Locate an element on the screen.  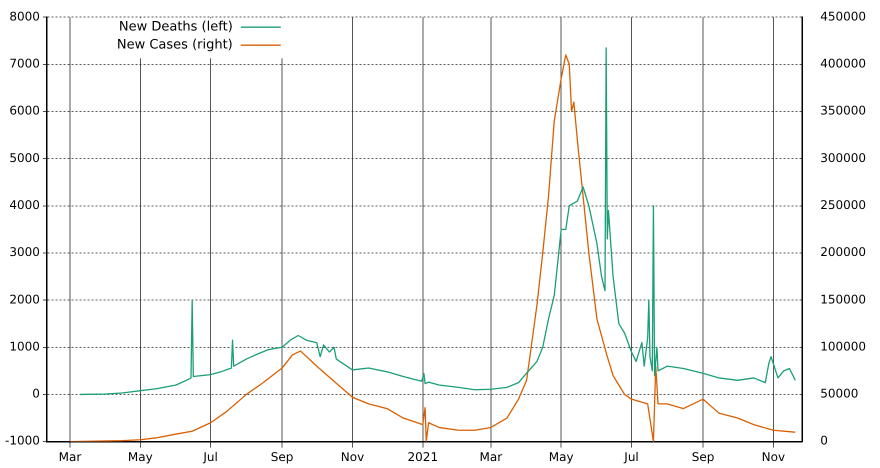
legend-label: New Deaths (left) is located at coordinates (175, 27).